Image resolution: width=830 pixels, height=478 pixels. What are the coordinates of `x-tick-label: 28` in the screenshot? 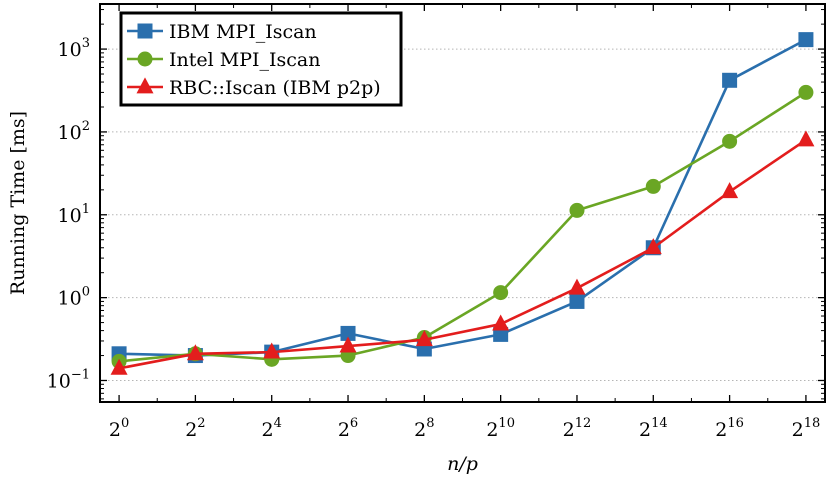 It's located at (424, 428).